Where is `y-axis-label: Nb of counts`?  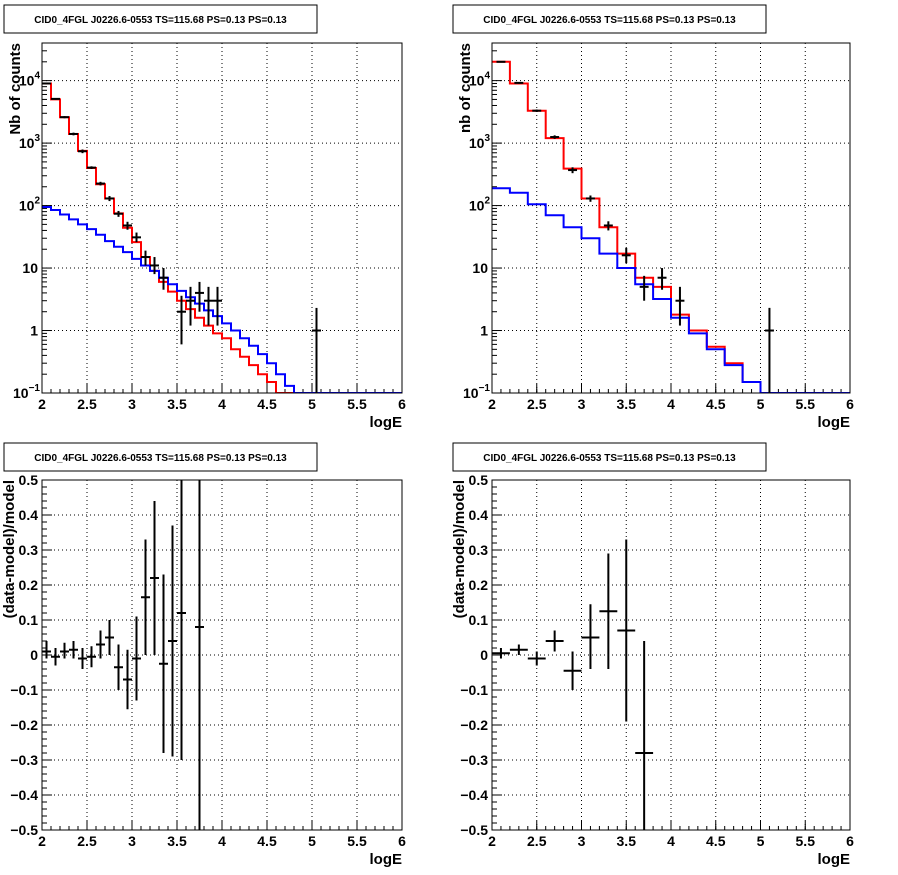 y-axis-label: Nb of counts is located at coordinates (15, 89).